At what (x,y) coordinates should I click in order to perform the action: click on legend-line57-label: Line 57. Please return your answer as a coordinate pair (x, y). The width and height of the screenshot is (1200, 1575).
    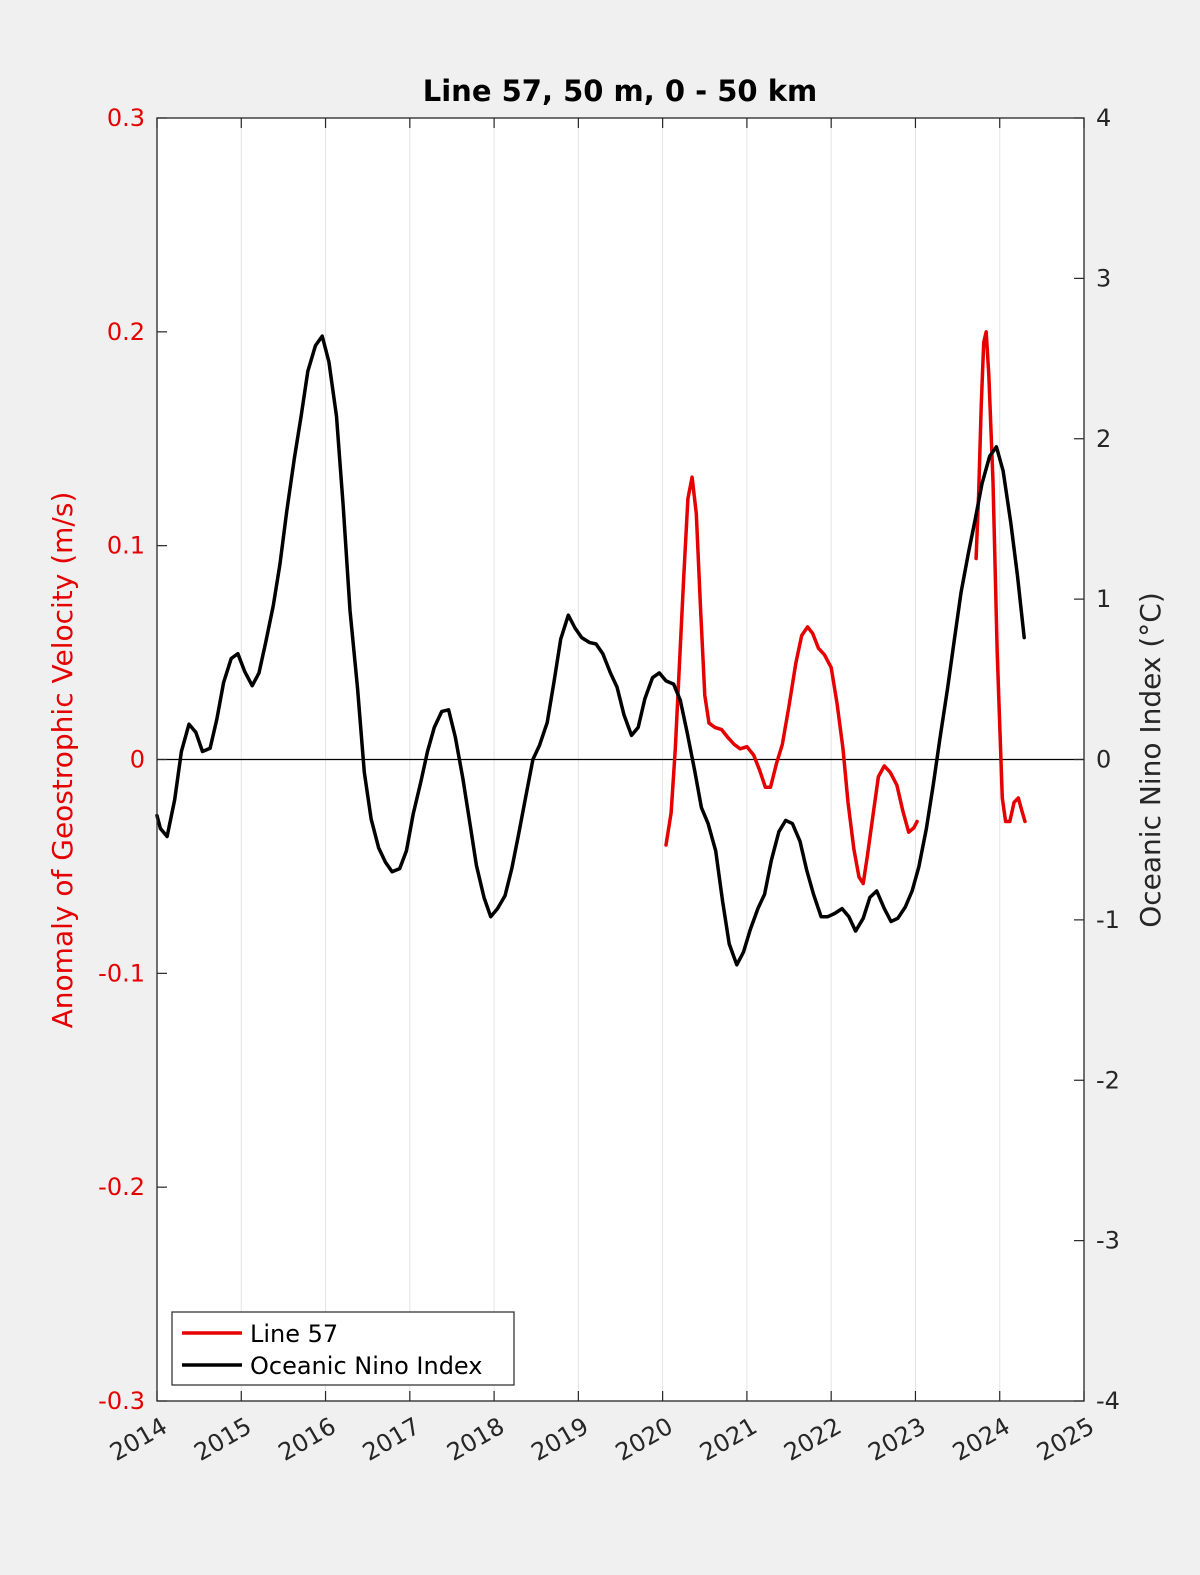
    Looking at the image, I should click on (294, 1334).